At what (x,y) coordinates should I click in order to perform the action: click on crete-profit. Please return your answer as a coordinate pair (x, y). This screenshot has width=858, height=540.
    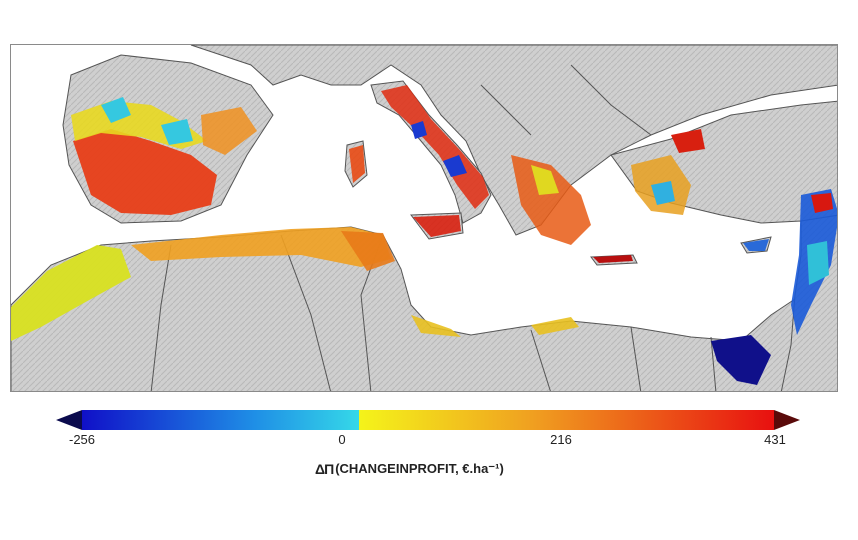
    Looking at the image, I should click on (613, 259).